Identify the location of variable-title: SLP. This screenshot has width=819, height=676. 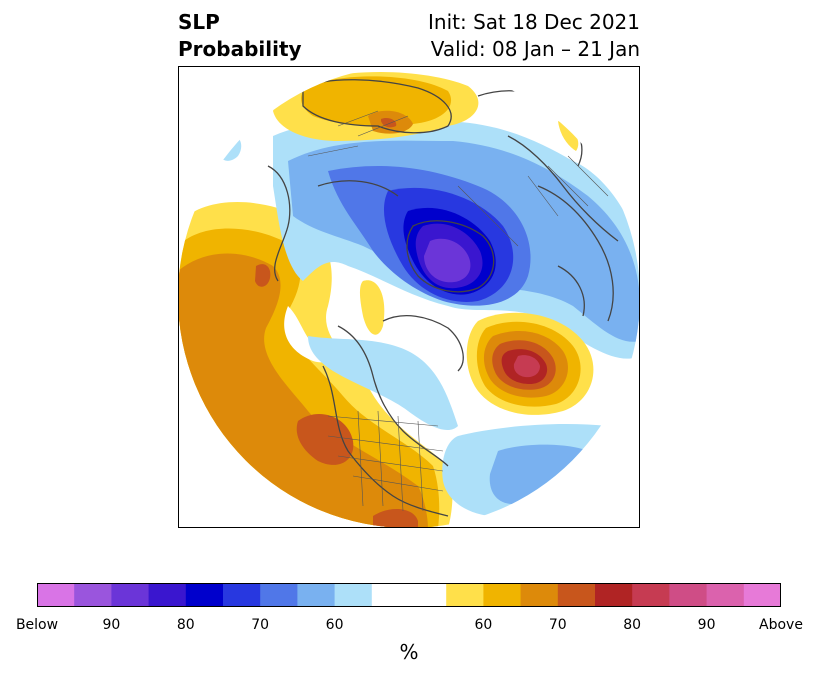
(199, 22).